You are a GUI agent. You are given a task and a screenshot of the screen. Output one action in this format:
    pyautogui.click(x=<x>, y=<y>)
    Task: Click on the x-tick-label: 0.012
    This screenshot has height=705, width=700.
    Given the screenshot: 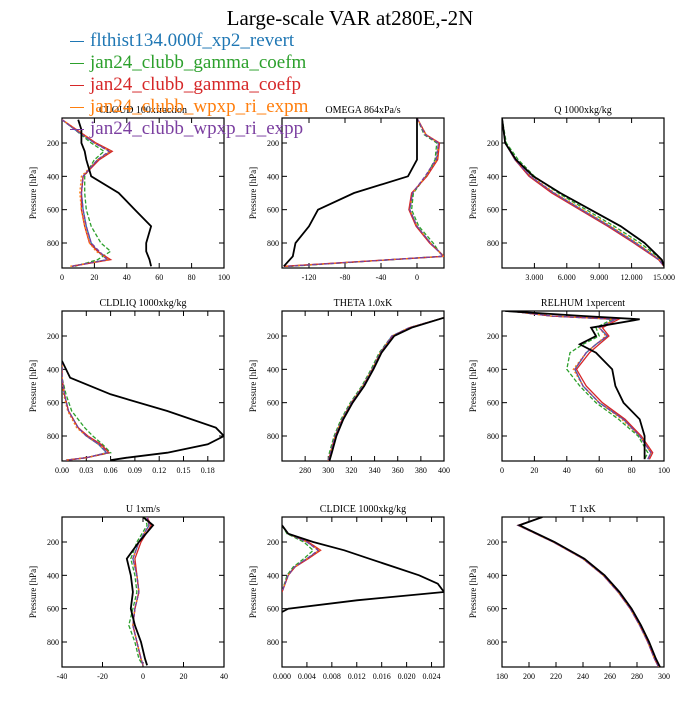 What is the action you would take?
    pyautogui.click(x=357, y=676)
    